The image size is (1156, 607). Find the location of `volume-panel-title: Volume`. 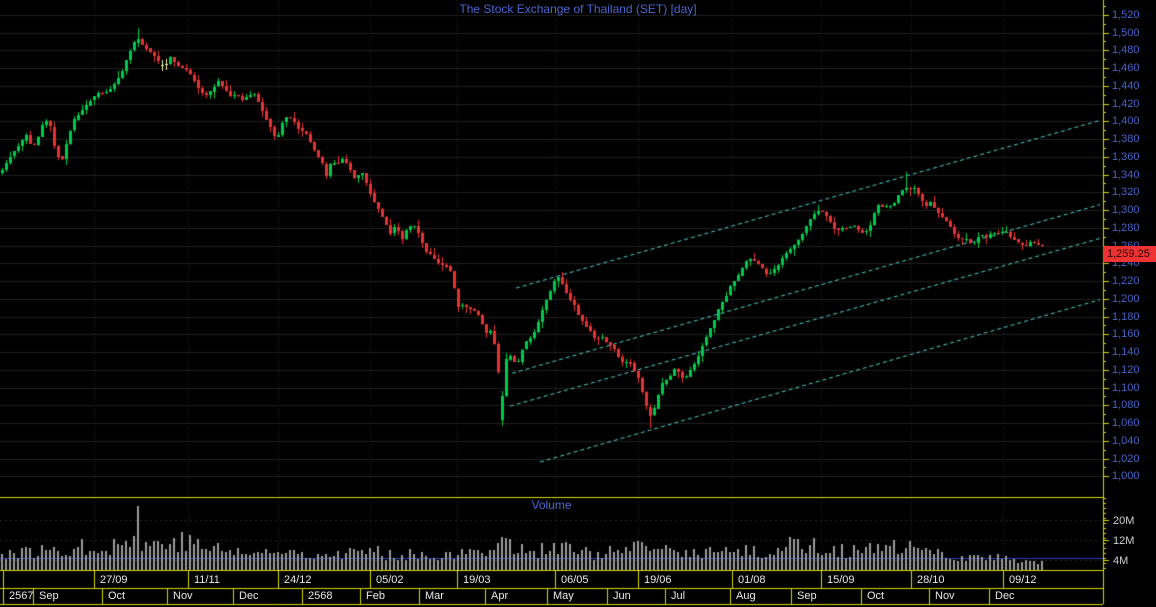

volume-panel-title: Volume is located at coordinates (551, 505).